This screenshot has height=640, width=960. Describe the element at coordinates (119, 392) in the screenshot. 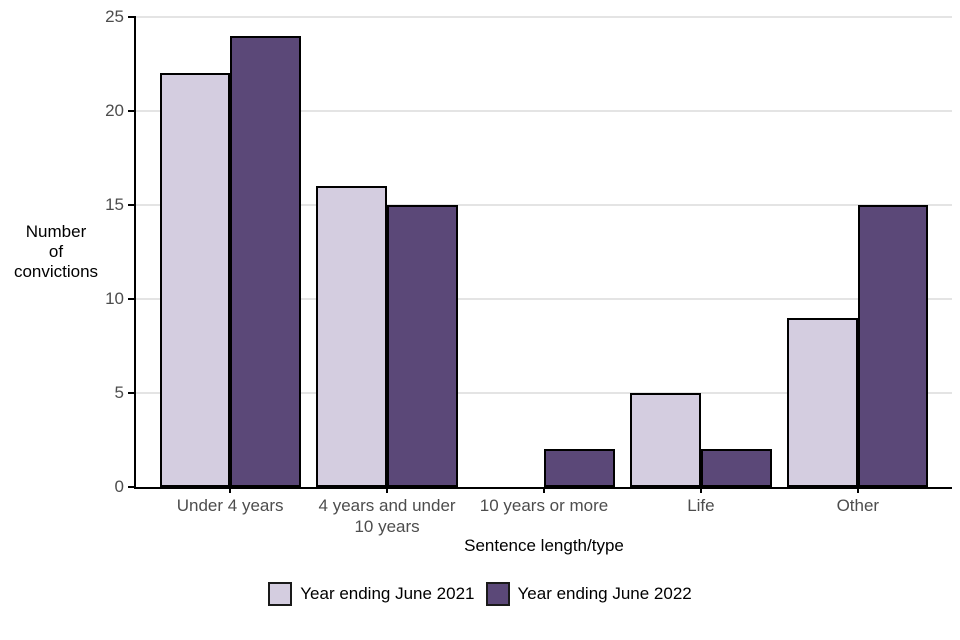

I see `y-tick-label: 5` at that location.